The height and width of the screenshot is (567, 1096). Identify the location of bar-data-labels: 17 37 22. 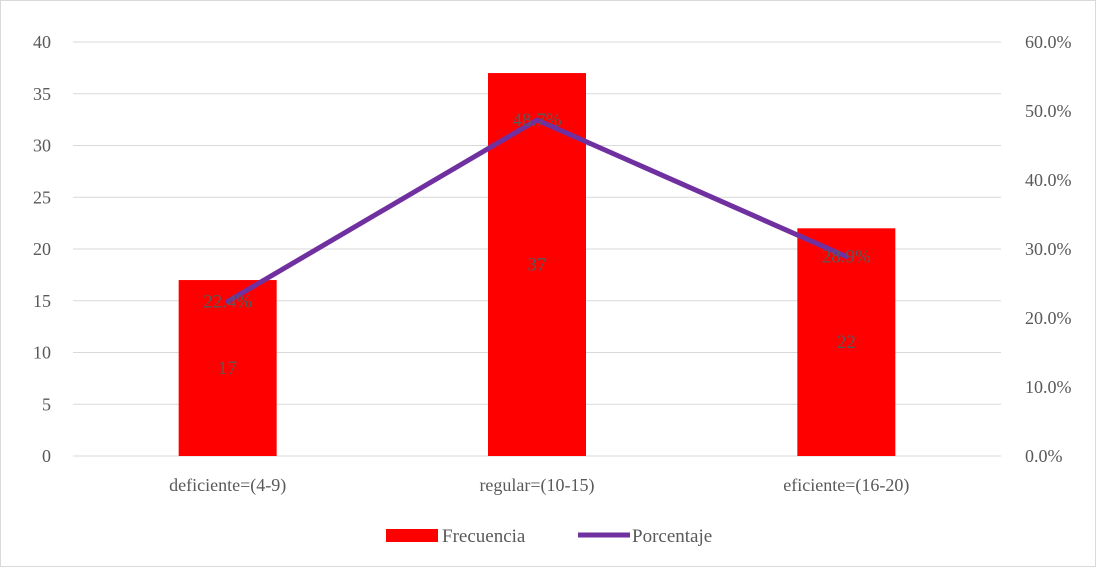
(537, 317).